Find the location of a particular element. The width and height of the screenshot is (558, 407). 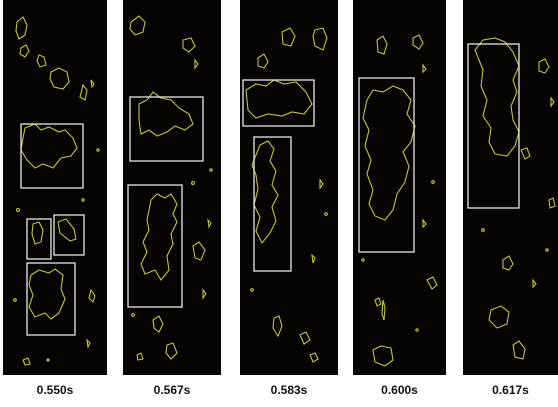

frame-label-3: 0.583s is located at coordinates (289, 390).